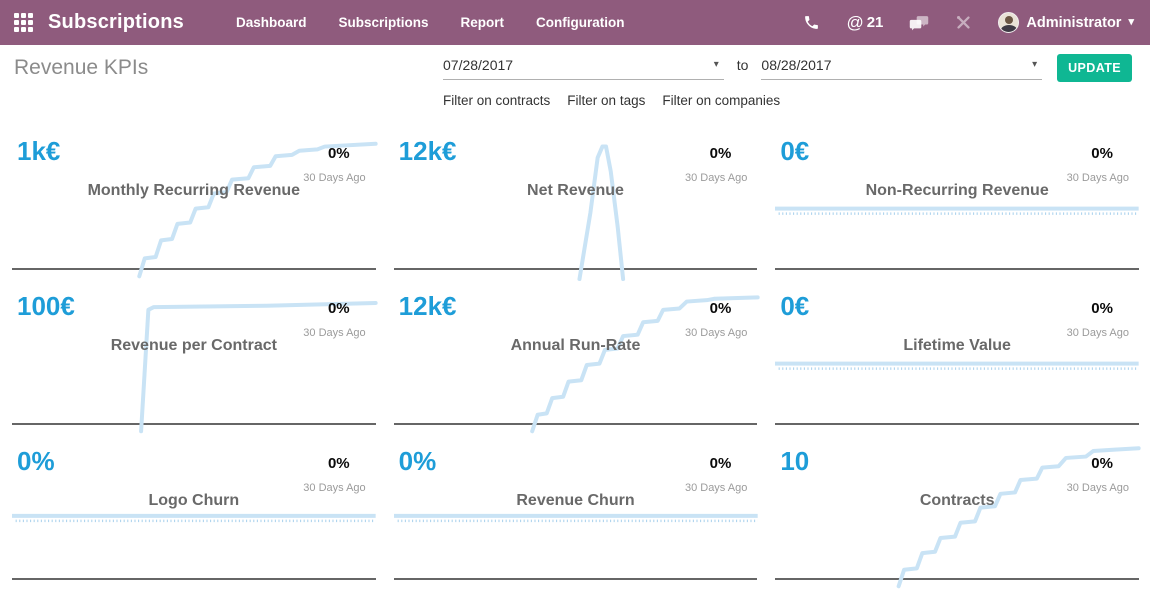 This screenshot has width=1150, height=589. I want to click on kpi-tile: 0€ Non-Recurring Revenue 0% 30 Days Ago, so click(957, 200).